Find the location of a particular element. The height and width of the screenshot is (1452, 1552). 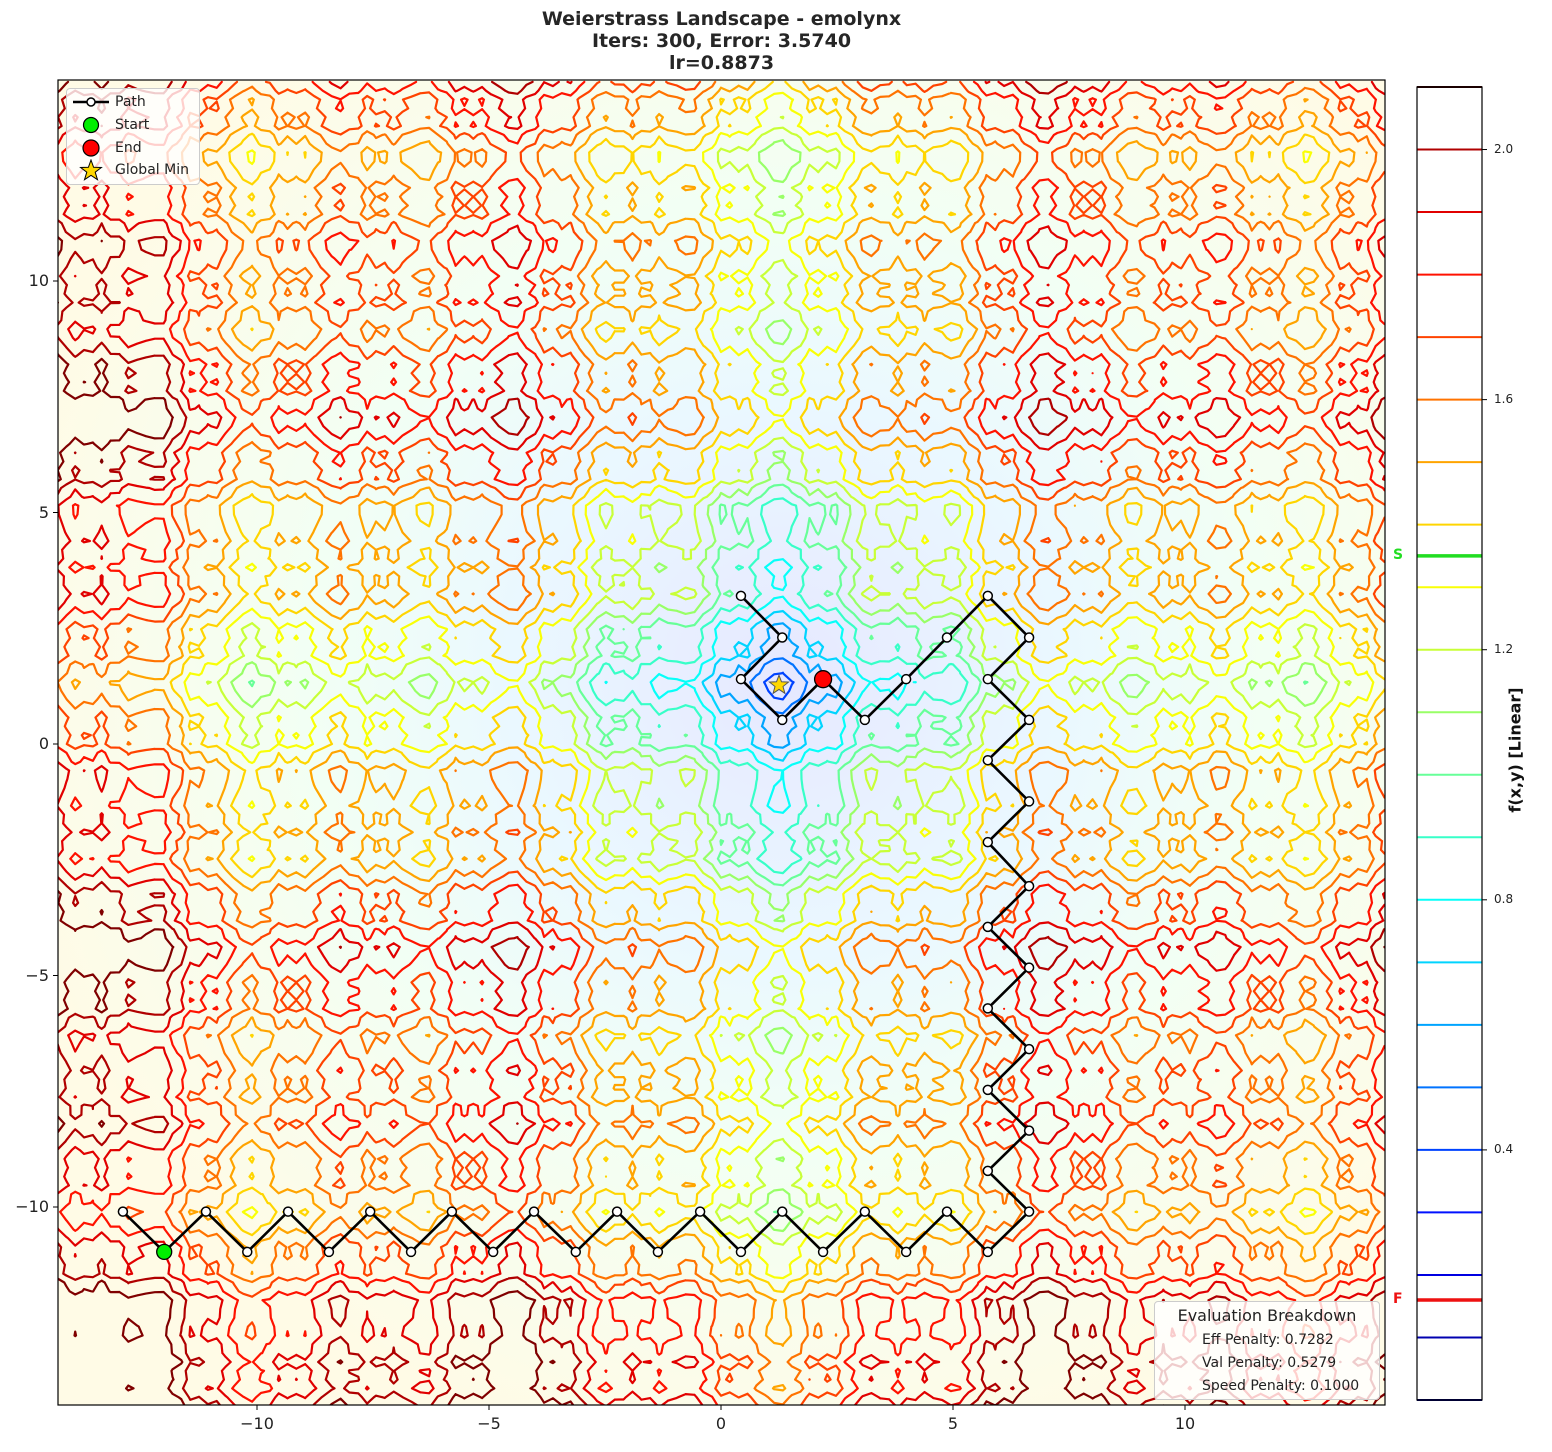

eff-penalty: Eff Penalty: 0.7282 is located at coordinates (1268, 1340).